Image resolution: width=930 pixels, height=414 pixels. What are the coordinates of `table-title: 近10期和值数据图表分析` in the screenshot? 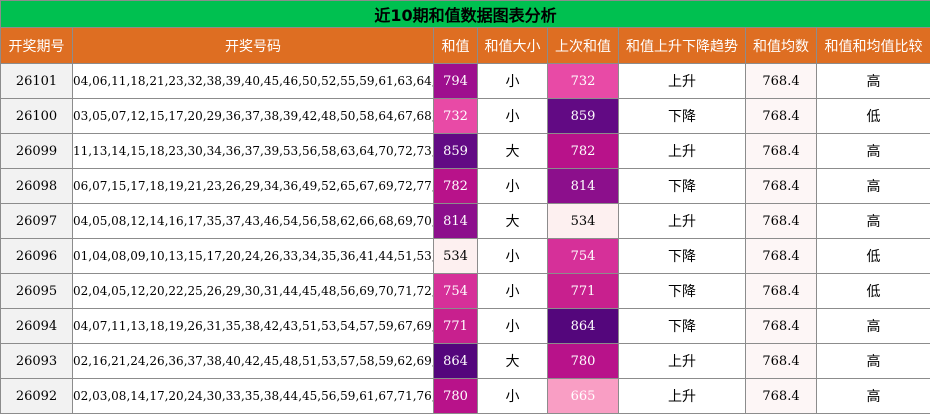 It's located at (465, 14).